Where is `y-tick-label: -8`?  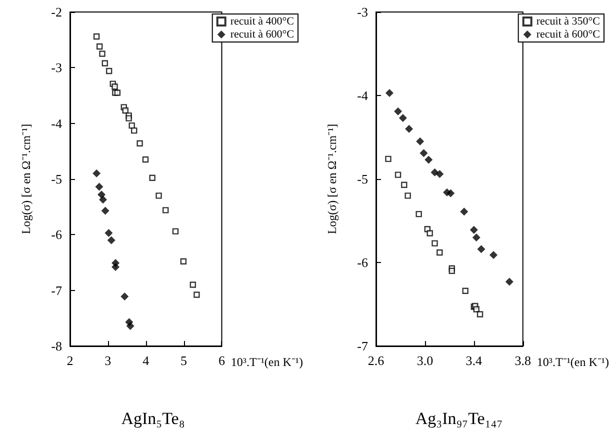
y-tick-label: -8 is located at coordinates (56, 346).